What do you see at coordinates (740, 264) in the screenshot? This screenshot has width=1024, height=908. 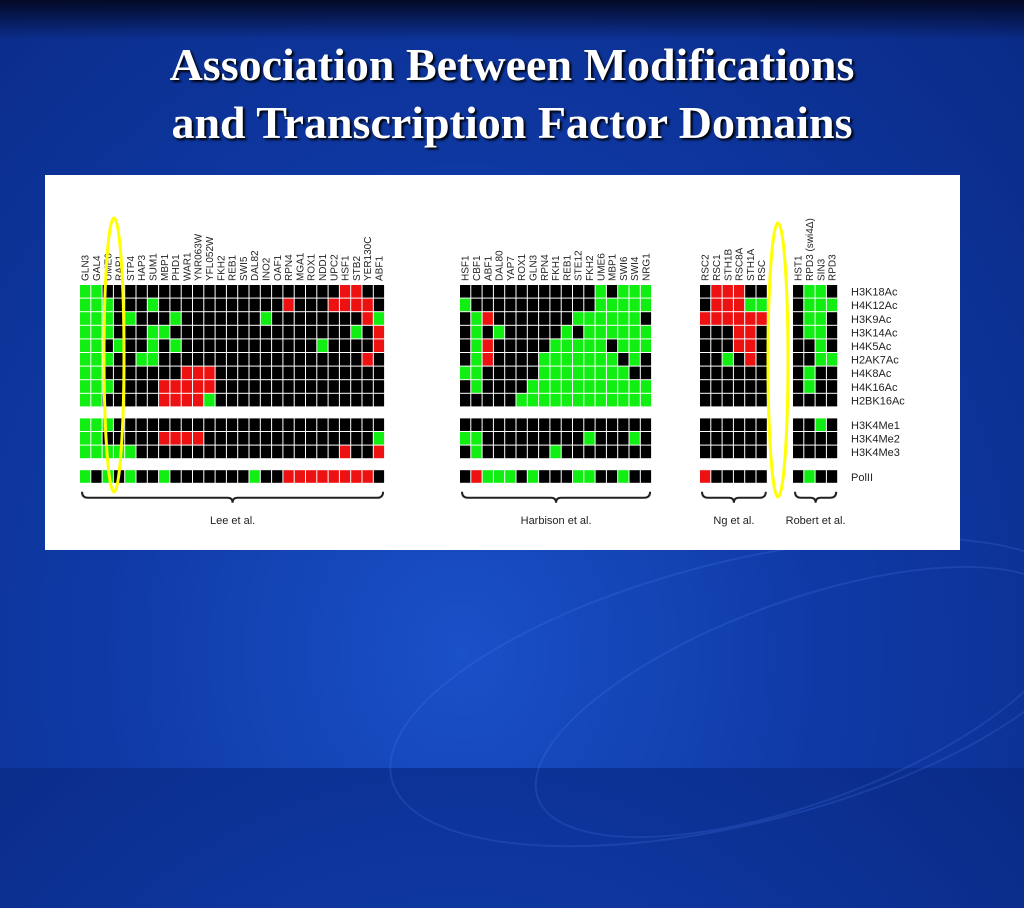 I see `column-label: RSC8A` at bounding box center [740, 264].